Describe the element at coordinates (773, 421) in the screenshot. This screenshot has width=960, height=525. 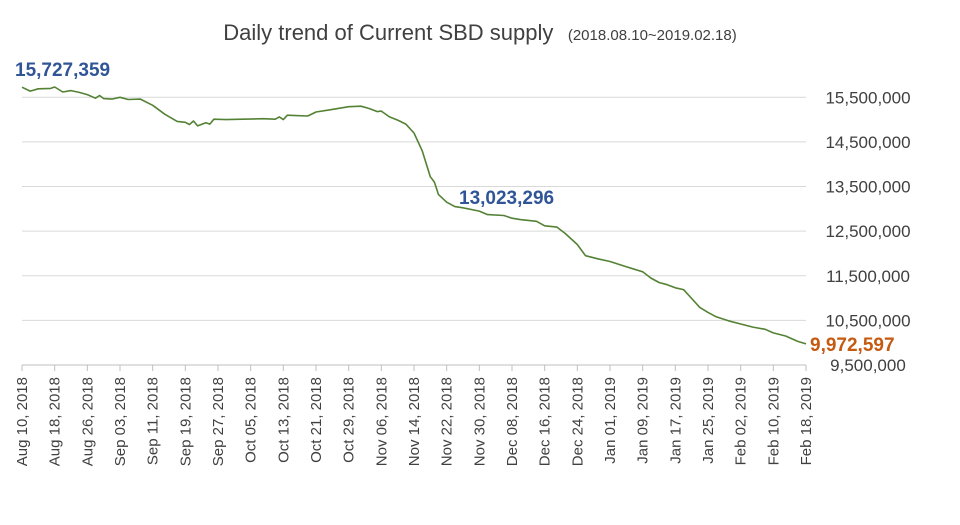
I see `x-tick-label: Feb 10, 2019` at that location.